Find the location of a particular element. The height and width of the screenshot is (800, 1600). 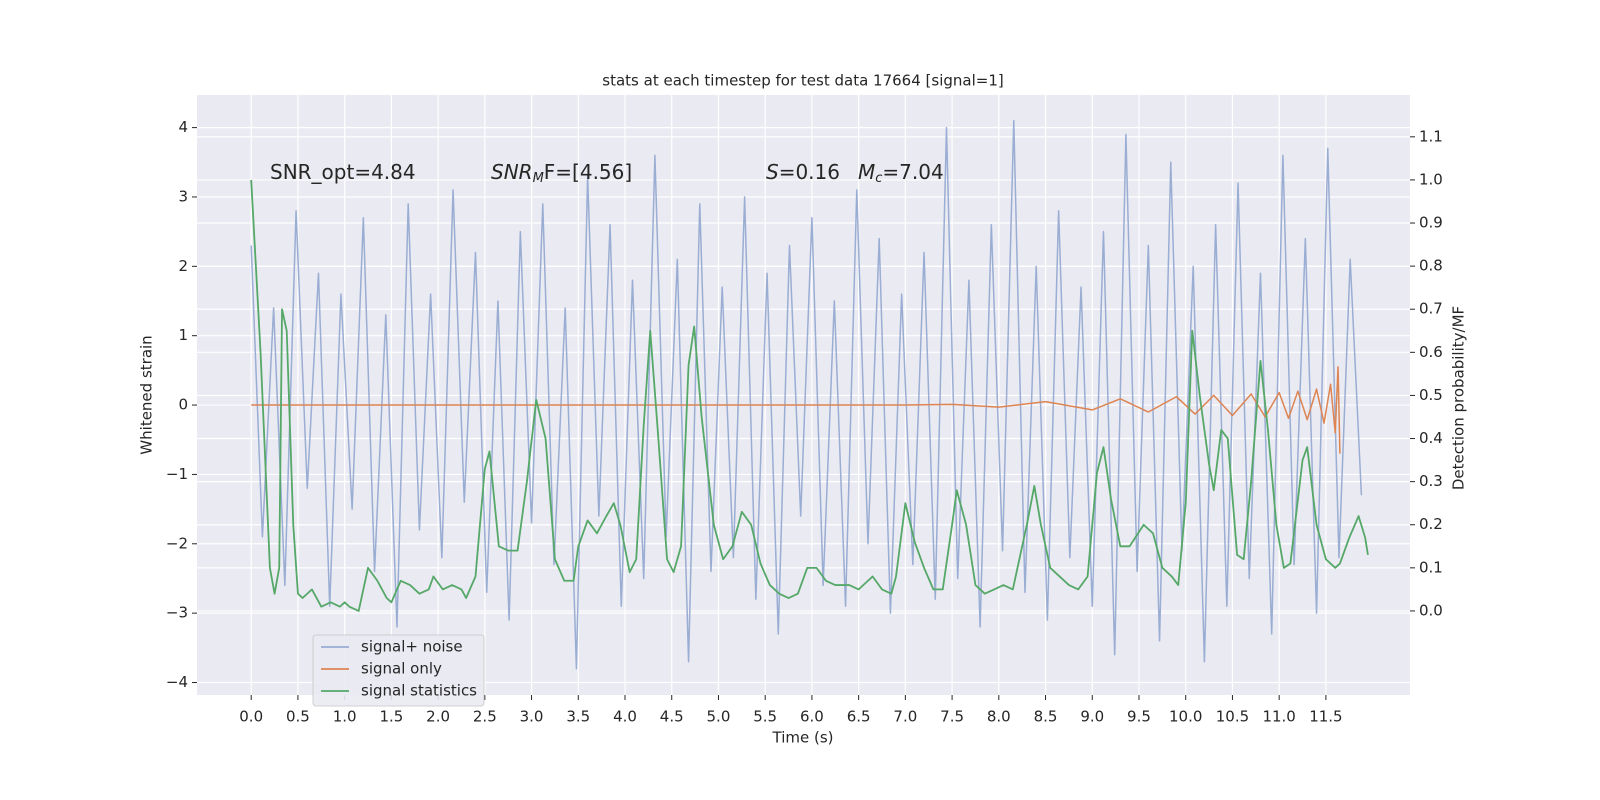

annotation-part: c is located at coordinates (878, 178).